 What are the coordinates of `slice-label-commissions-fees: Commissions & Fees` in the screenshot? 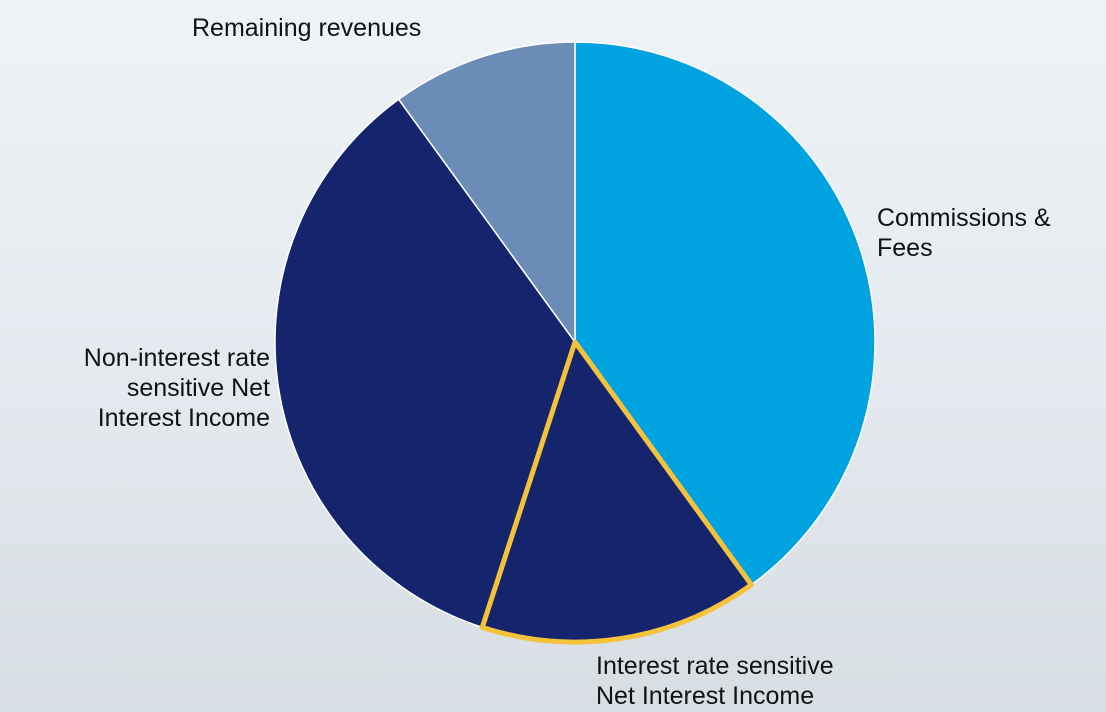 It's located at (964, 233).